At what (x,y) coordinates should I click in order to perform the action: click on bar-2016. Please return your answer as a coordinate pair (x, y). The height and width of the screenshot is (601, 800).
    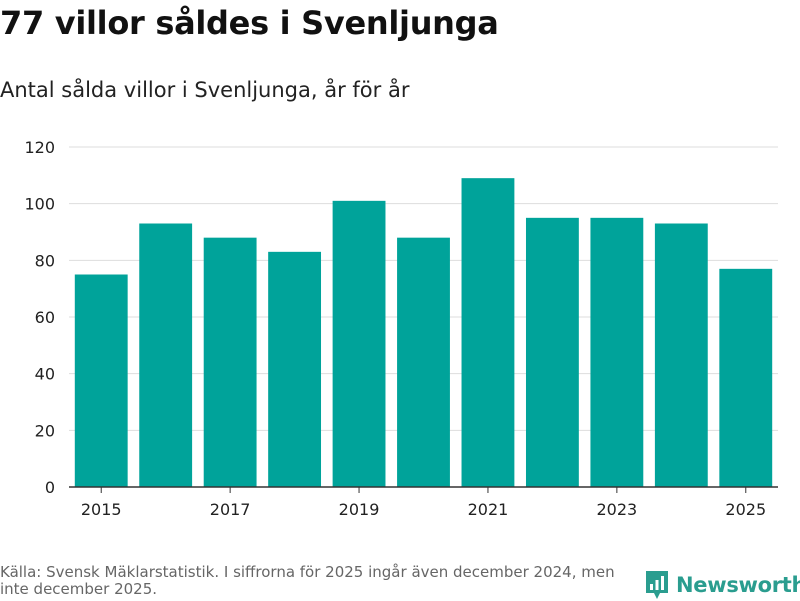
    Looking at the image, I should click on (166, 355).